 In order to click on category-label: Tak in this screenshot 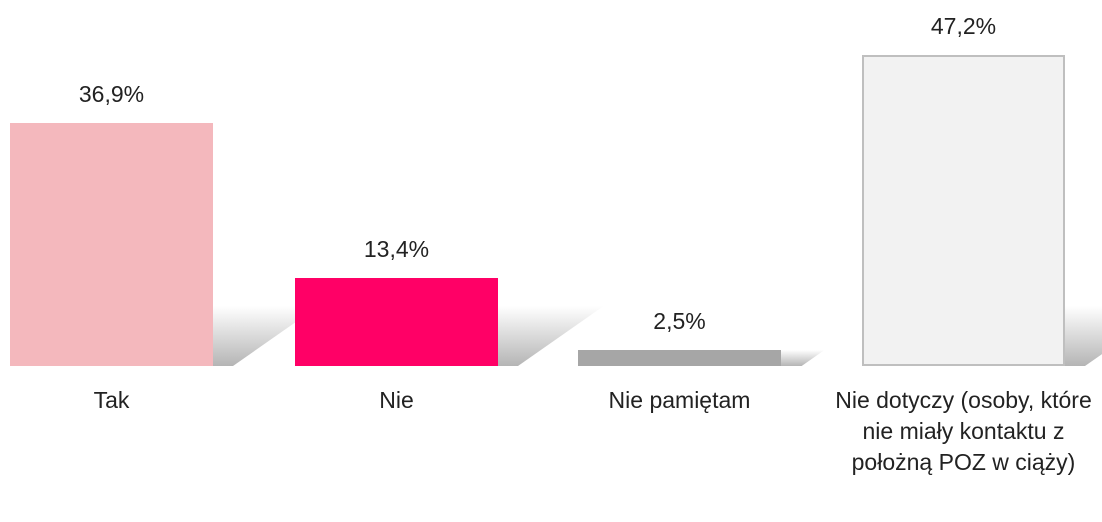, I will do `click(111, 400)`.